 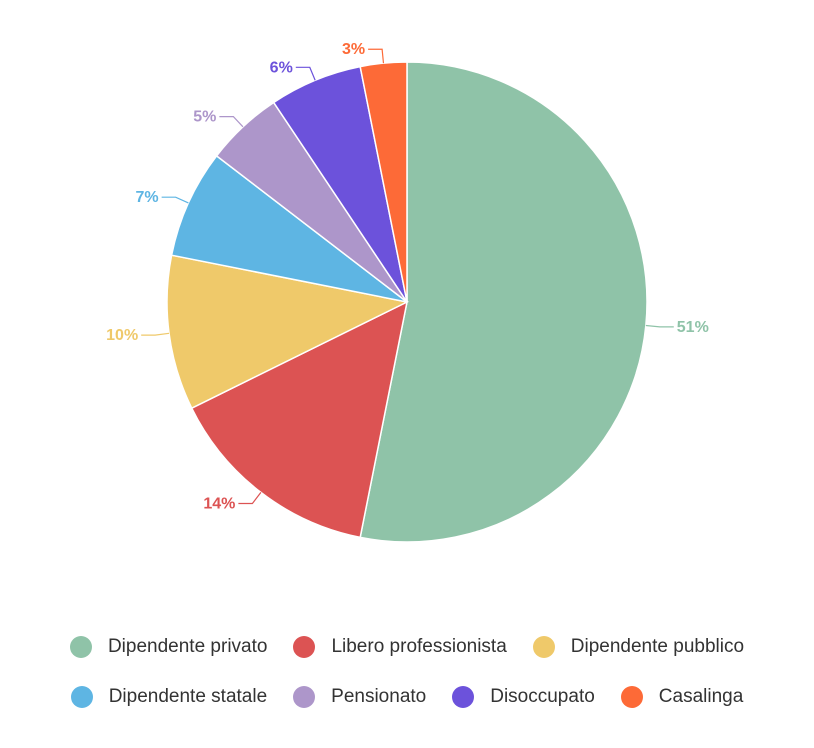 I want to click on label-connector-dipendente-pubblico, so click(x=155, y=334).